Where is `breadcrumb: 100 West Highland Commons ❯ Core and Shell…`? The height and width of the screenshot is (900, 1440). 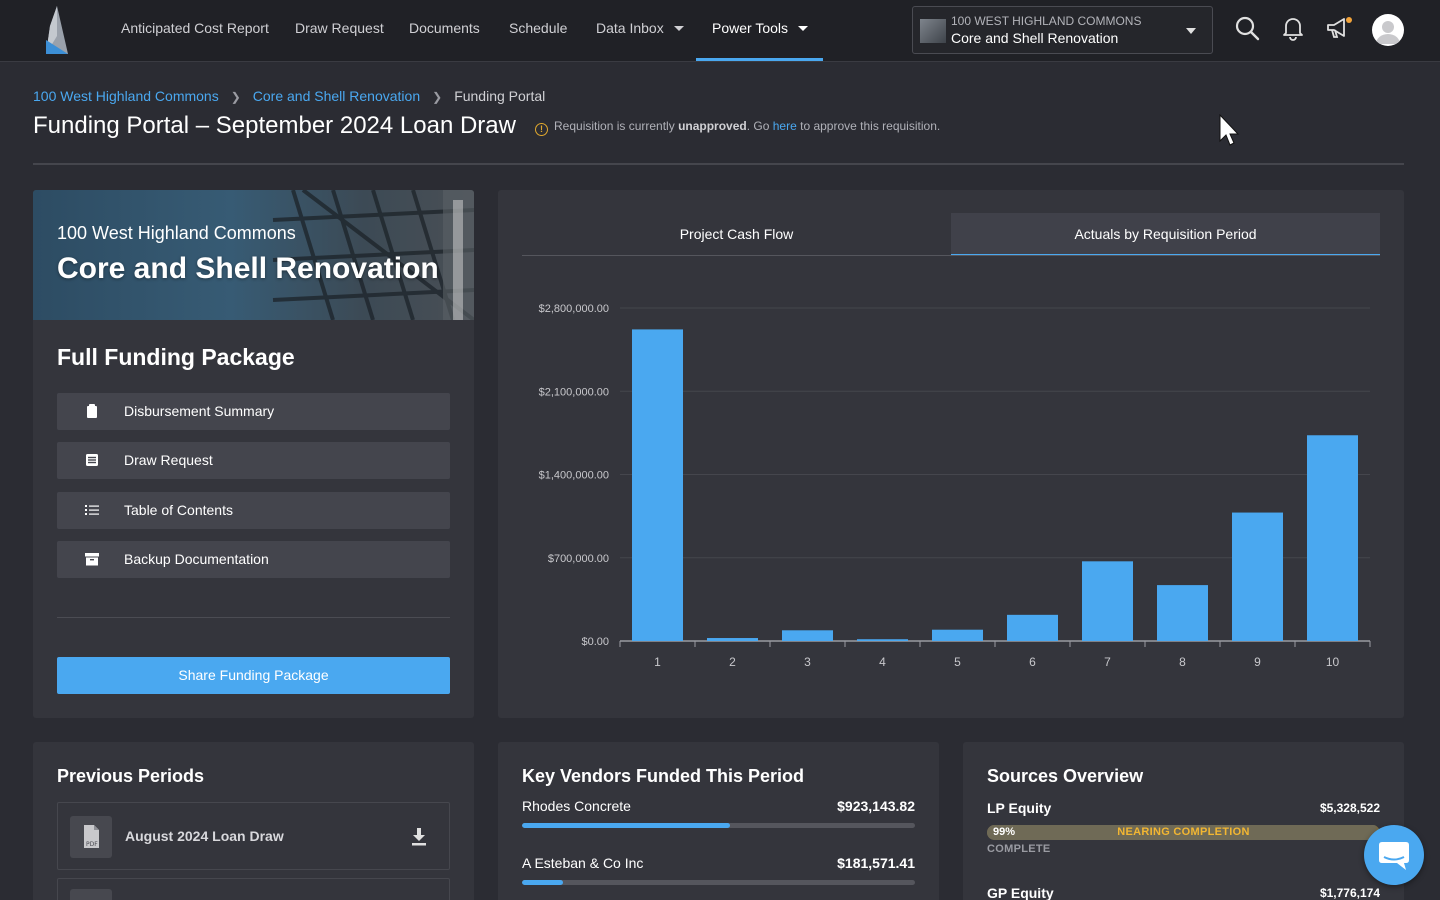
breadcrumb: 100 West Highland Commons ❯ Core and Shell… is located at coordinates (289, 96).